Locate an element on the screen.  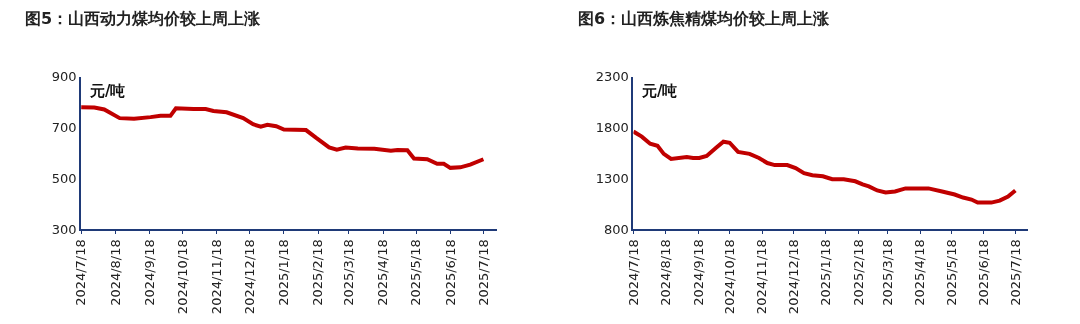
y-tick-label: 300 is located at coordinates (64, 229).